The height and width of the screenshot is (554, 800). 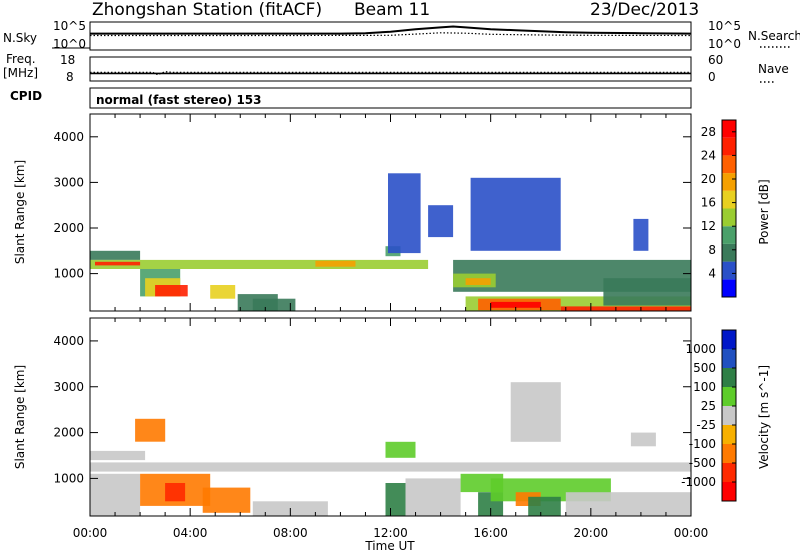 What do you see at coordinates (708, 406) in the screenshot?
I see `velocity-colorbar-tick-label: 25` at bounding box center [708, 406].